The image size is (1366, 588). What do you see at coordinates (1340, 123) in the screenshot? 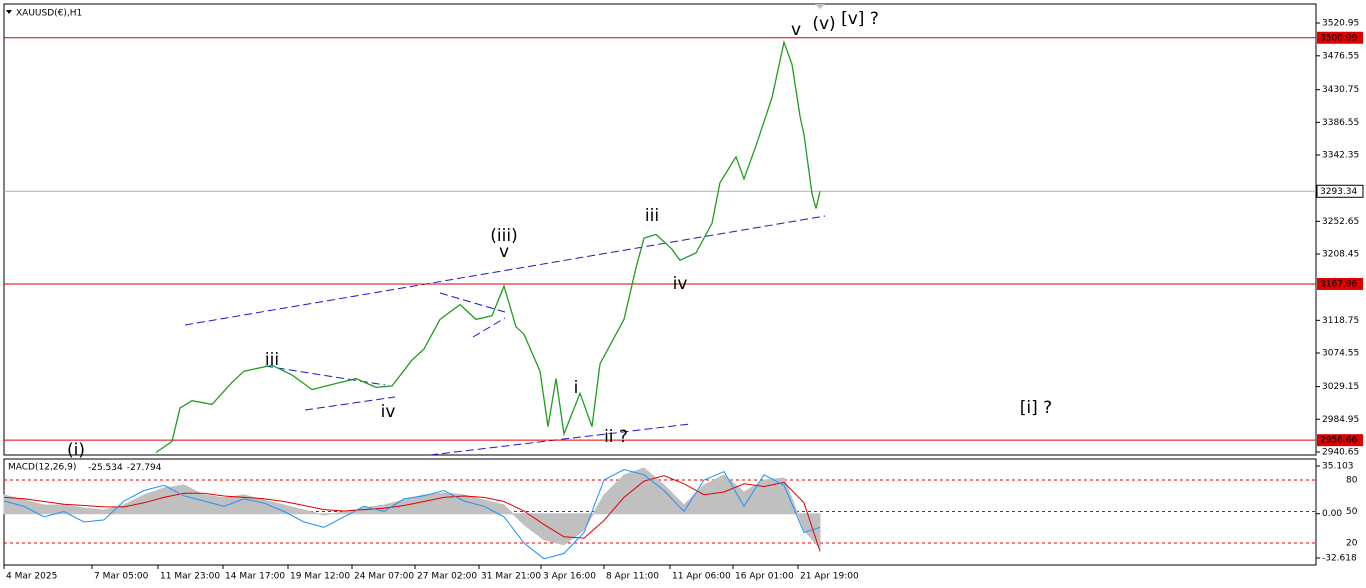
I see `y-tick-label: 3386.55` at bounding box center [1340, 123].